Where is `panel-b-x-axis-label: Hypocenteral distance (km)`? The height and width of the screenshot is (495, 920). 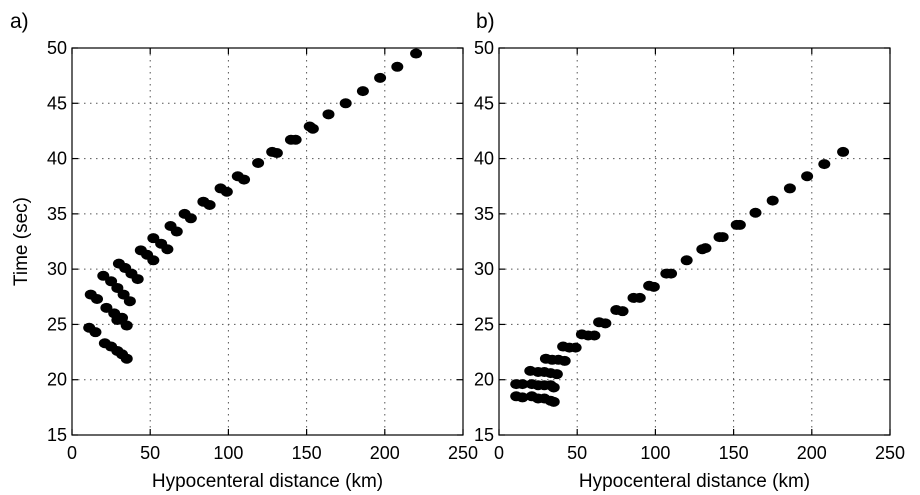 panel-b-x-axis-label: Hypocenteral distance (km) is located at coordinates (694, 481).